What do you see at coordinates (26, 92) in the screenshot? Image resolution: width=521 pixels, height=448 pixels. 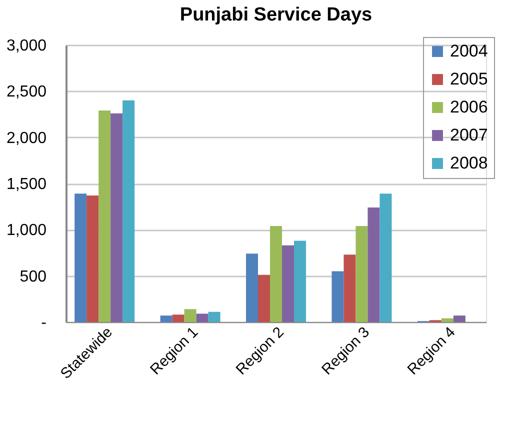 I see `y-tick-label: 2,500` at bounding box center [26, 92].